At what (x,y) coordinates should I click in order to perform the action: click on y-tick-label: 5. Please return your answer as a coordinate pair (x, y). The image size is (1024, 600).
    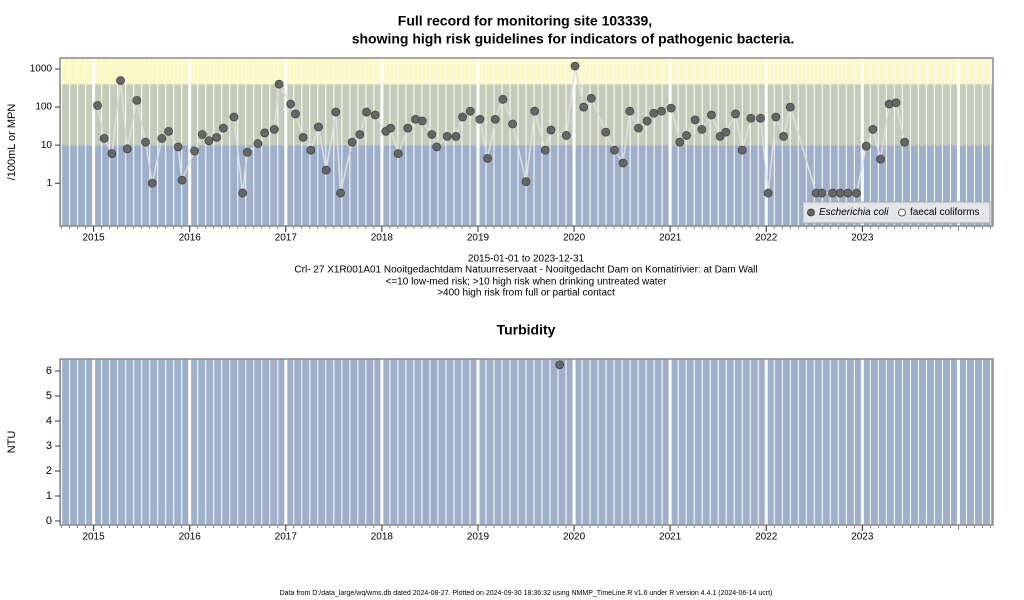
    Looking at the image, I should click on (49, 396).